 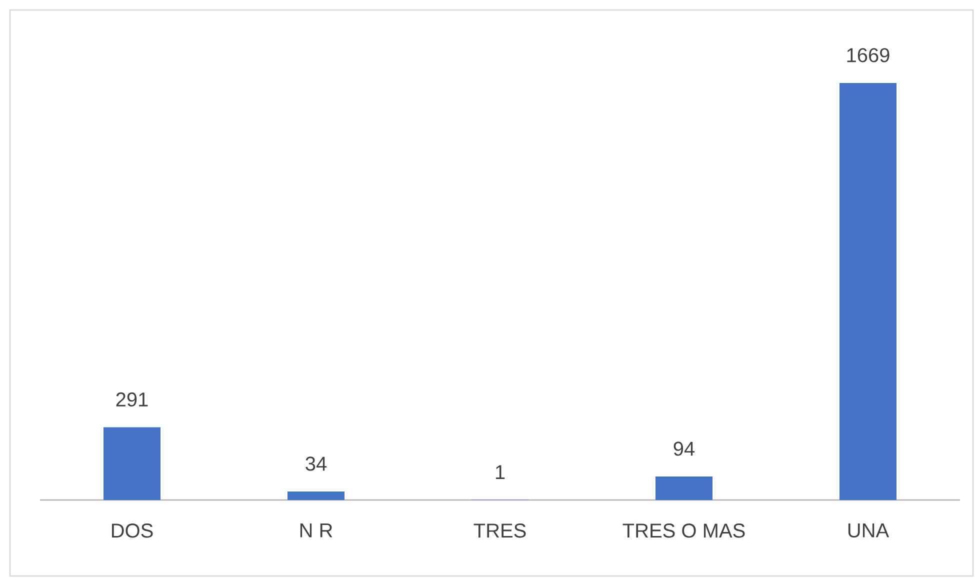 What do you see at coordinates (868, 55) in the screenshot?
I see `data-label: 1669` at bounding box center [868, 55].